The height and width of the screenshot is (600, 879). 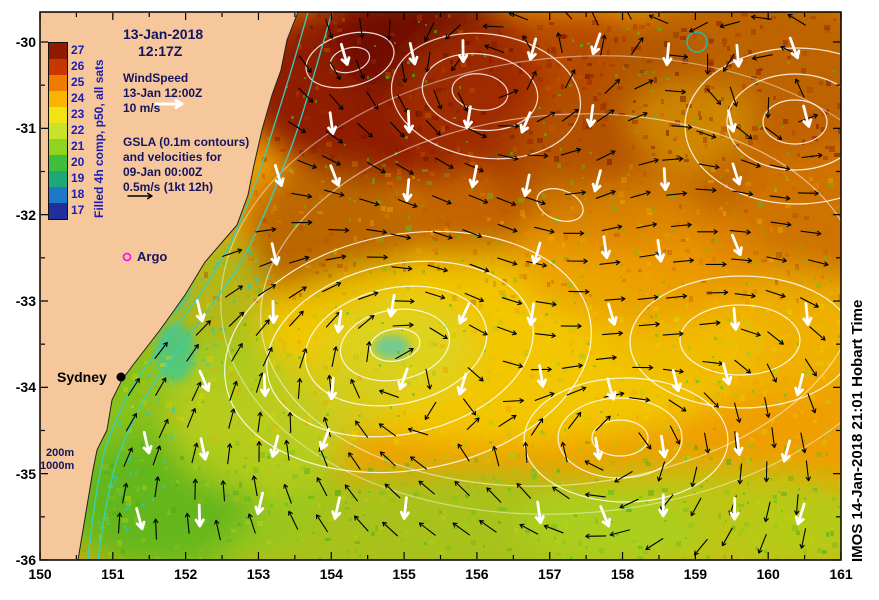 I want to click on legend-arrows, so click(x=155, y=149).